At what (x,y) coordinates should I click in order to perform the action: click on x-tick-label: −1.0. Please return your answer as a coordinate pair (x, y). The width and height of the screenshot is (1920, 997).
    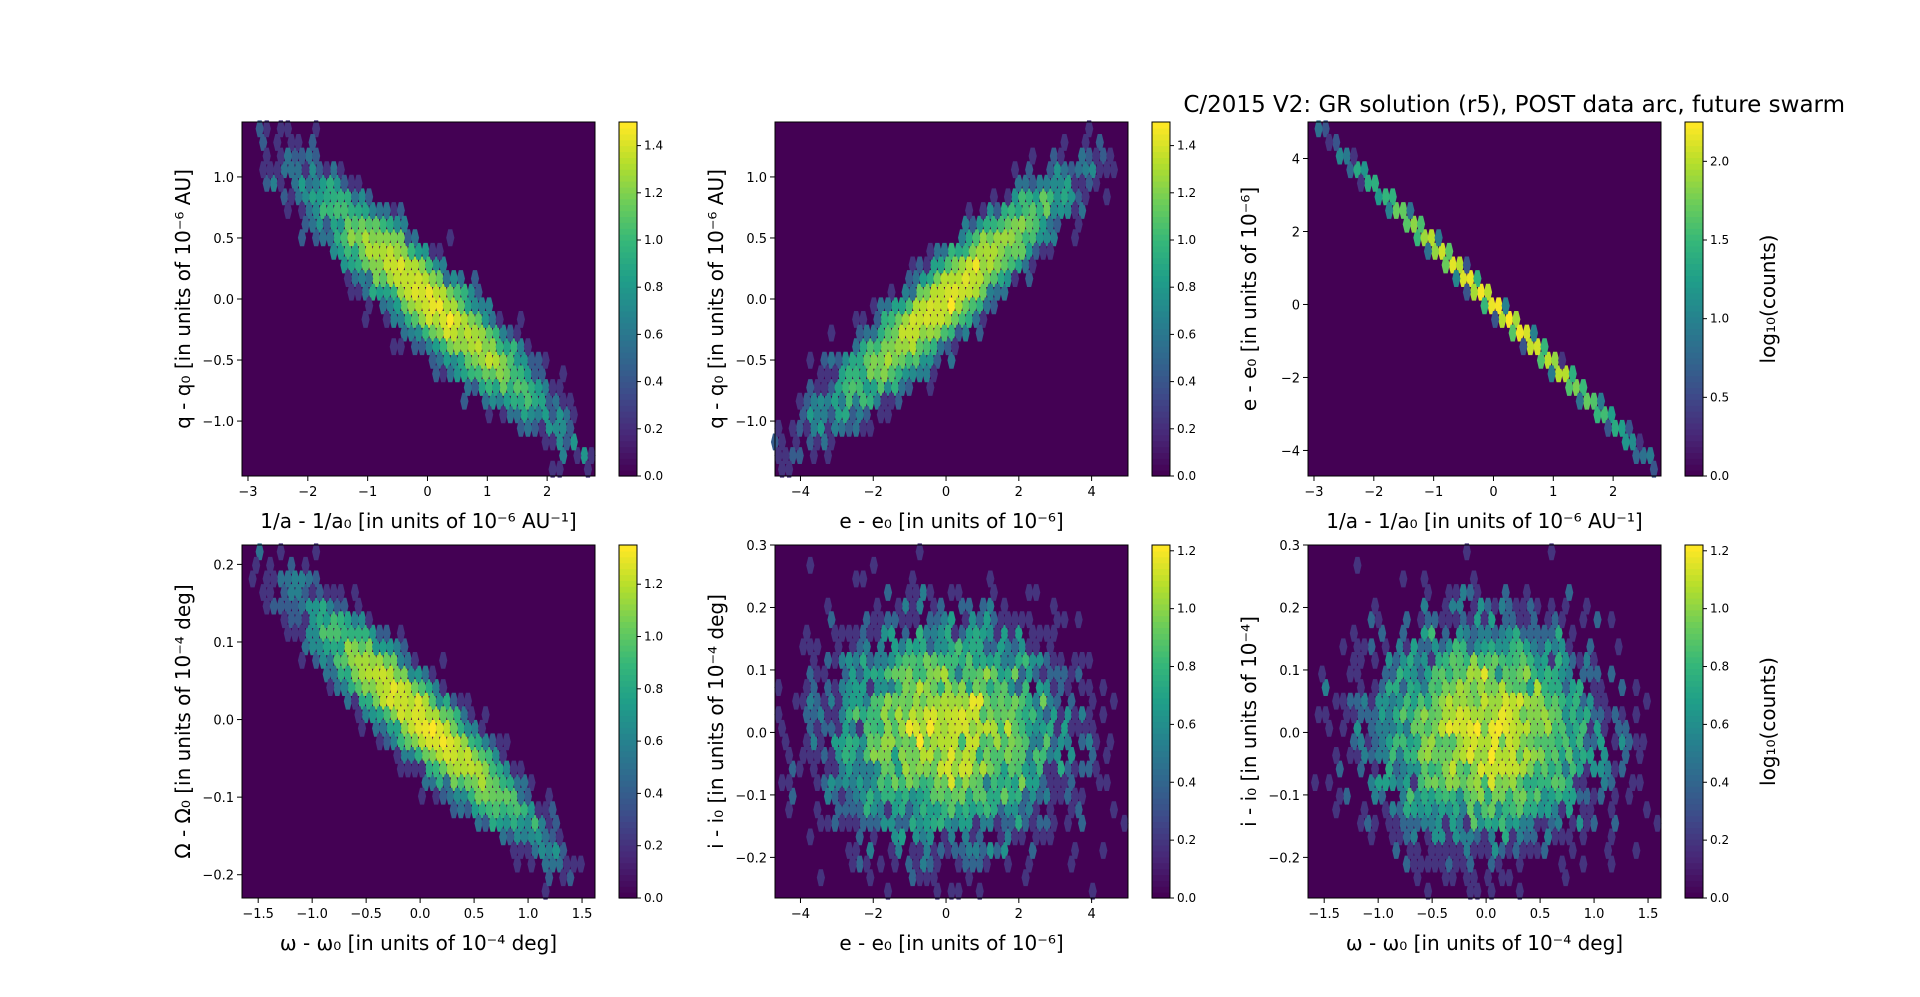
    Looking at the image, I should click on (312, 914).